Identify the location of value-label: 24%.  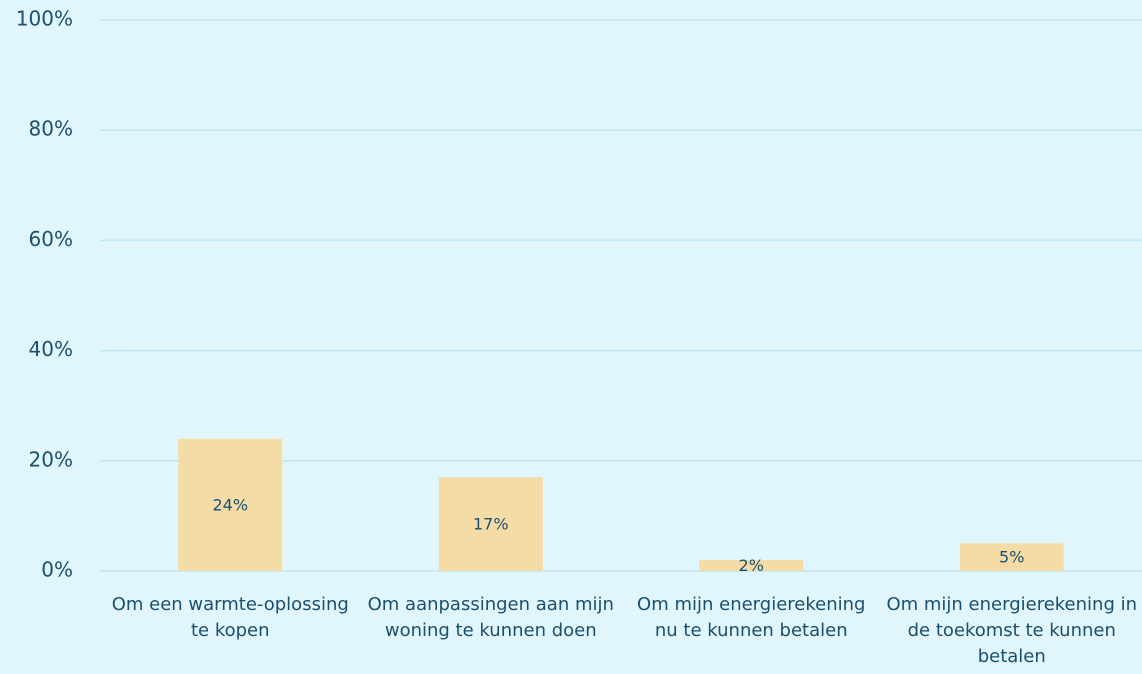
(230, 504).